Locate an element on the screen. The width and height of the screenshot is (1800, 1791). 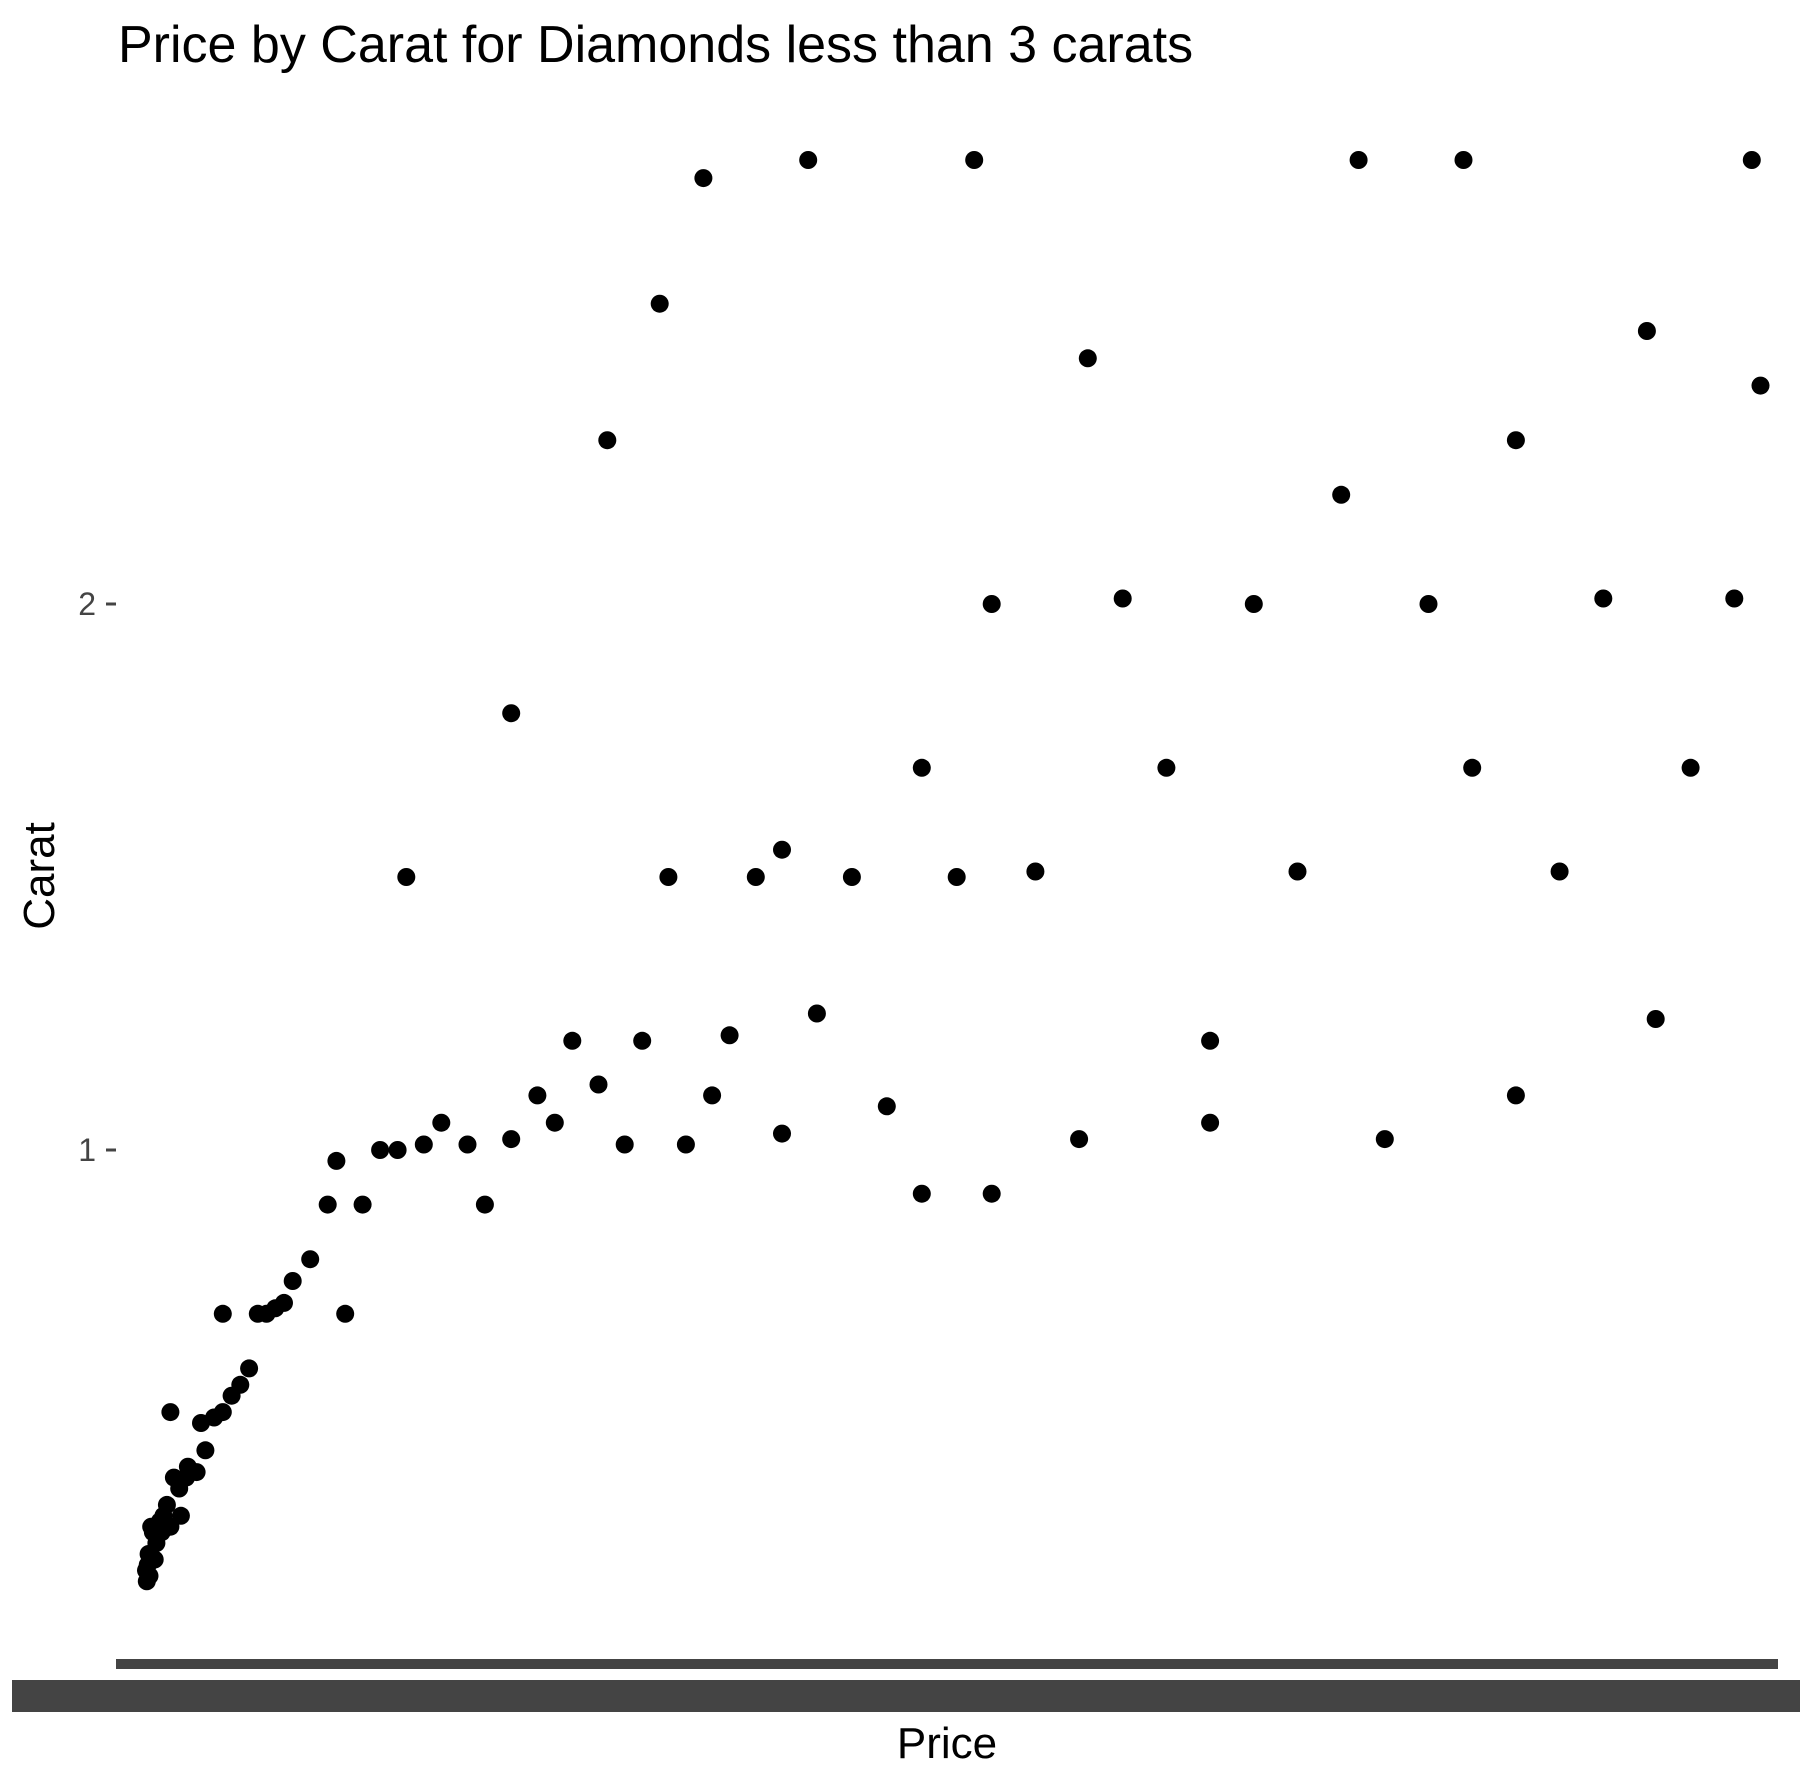
x-axis-bar is located at coordinates (947, 1664).